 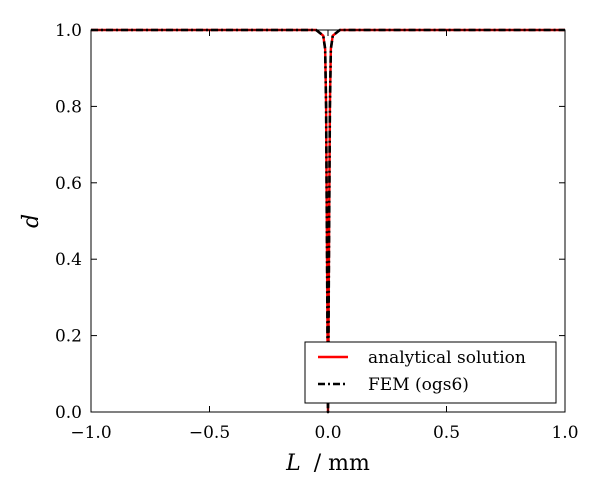 I want to click on y-tick-label: 0.8, so click(x=68, y=107).